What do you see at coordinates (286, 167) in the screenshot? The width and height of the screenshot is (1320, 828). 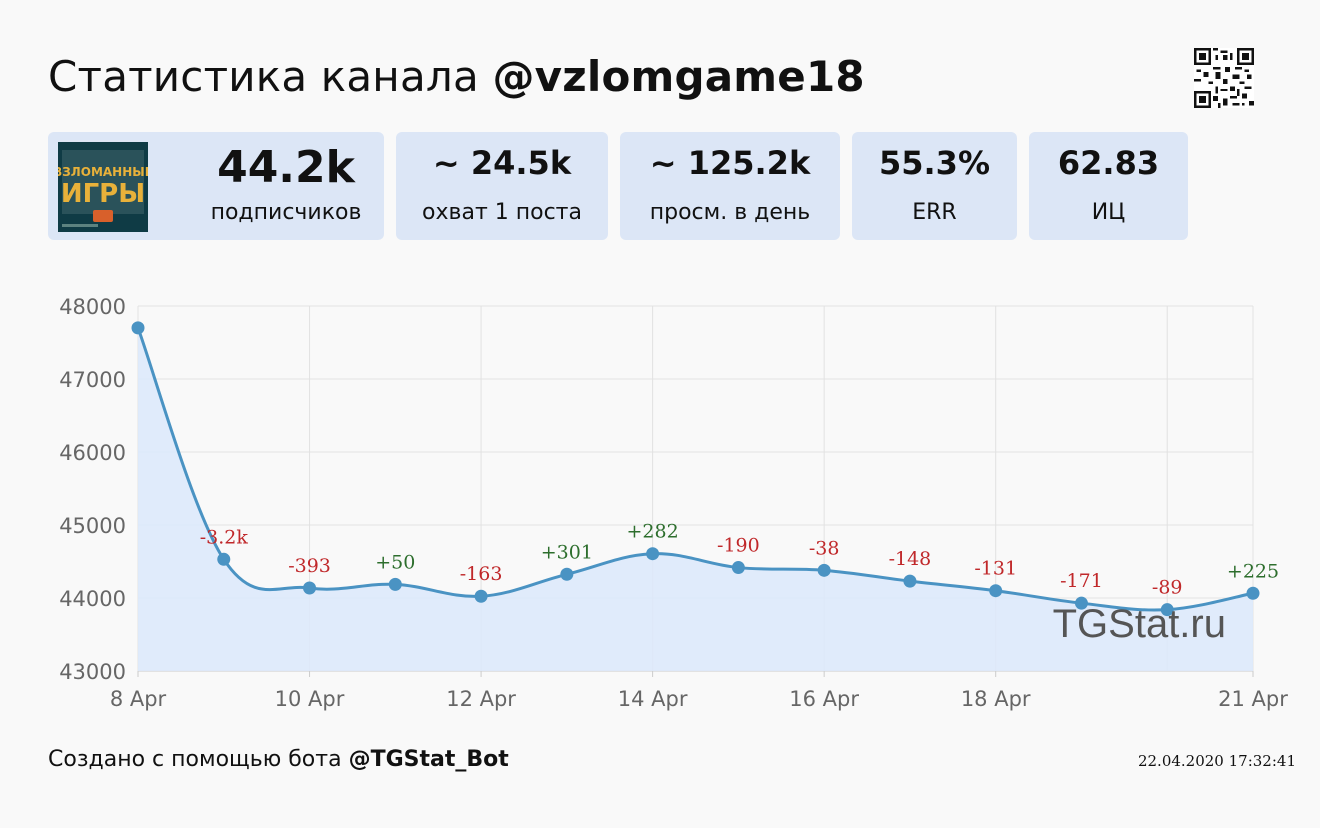 I see `subscribers-value: 44.2k` at bounding box center [286, 167].